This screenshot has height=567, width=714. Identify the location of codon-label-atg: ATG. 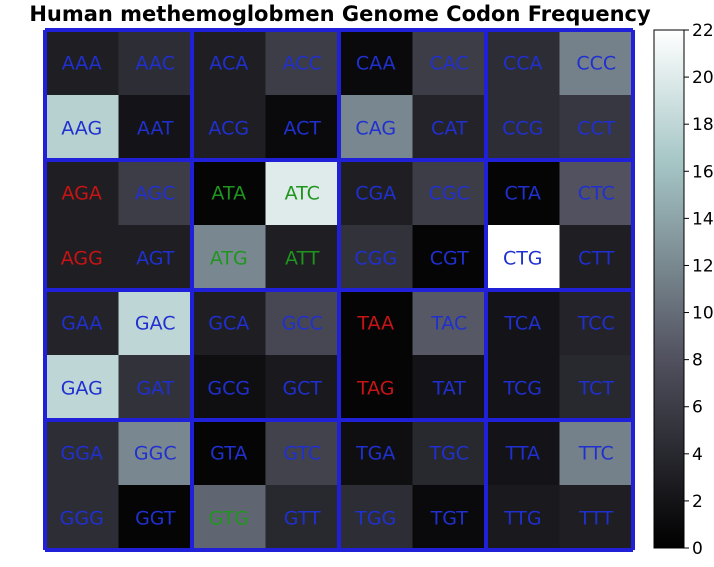
(229, 259).